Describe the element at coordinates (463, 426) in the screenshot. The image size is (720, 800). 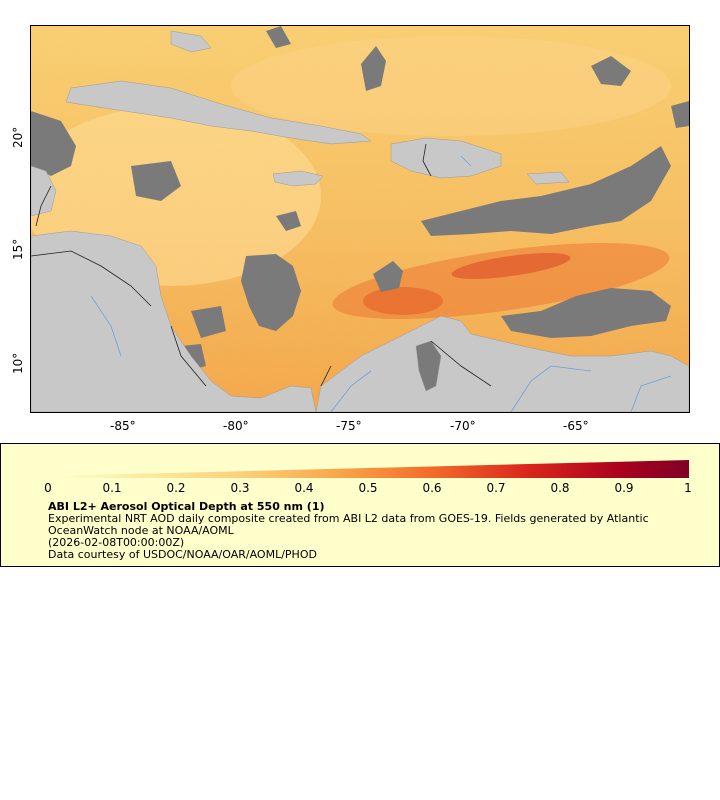
I see `lon-tick-label: -70°` at that location.